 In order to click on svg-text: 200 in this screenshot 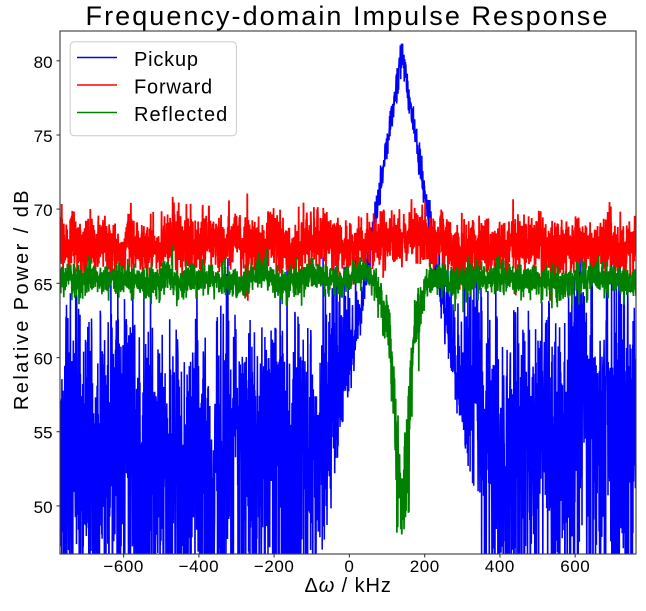, I will do `click(425, 566)`.